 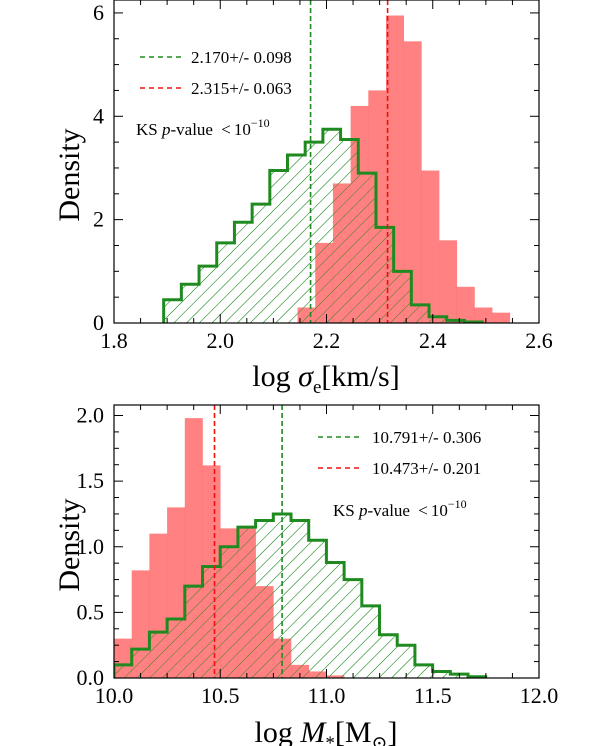 What do you see at coordinates (98, 115) in the screenshot?
I see `y-tick-label: 4` at bounding box center [98, 115].